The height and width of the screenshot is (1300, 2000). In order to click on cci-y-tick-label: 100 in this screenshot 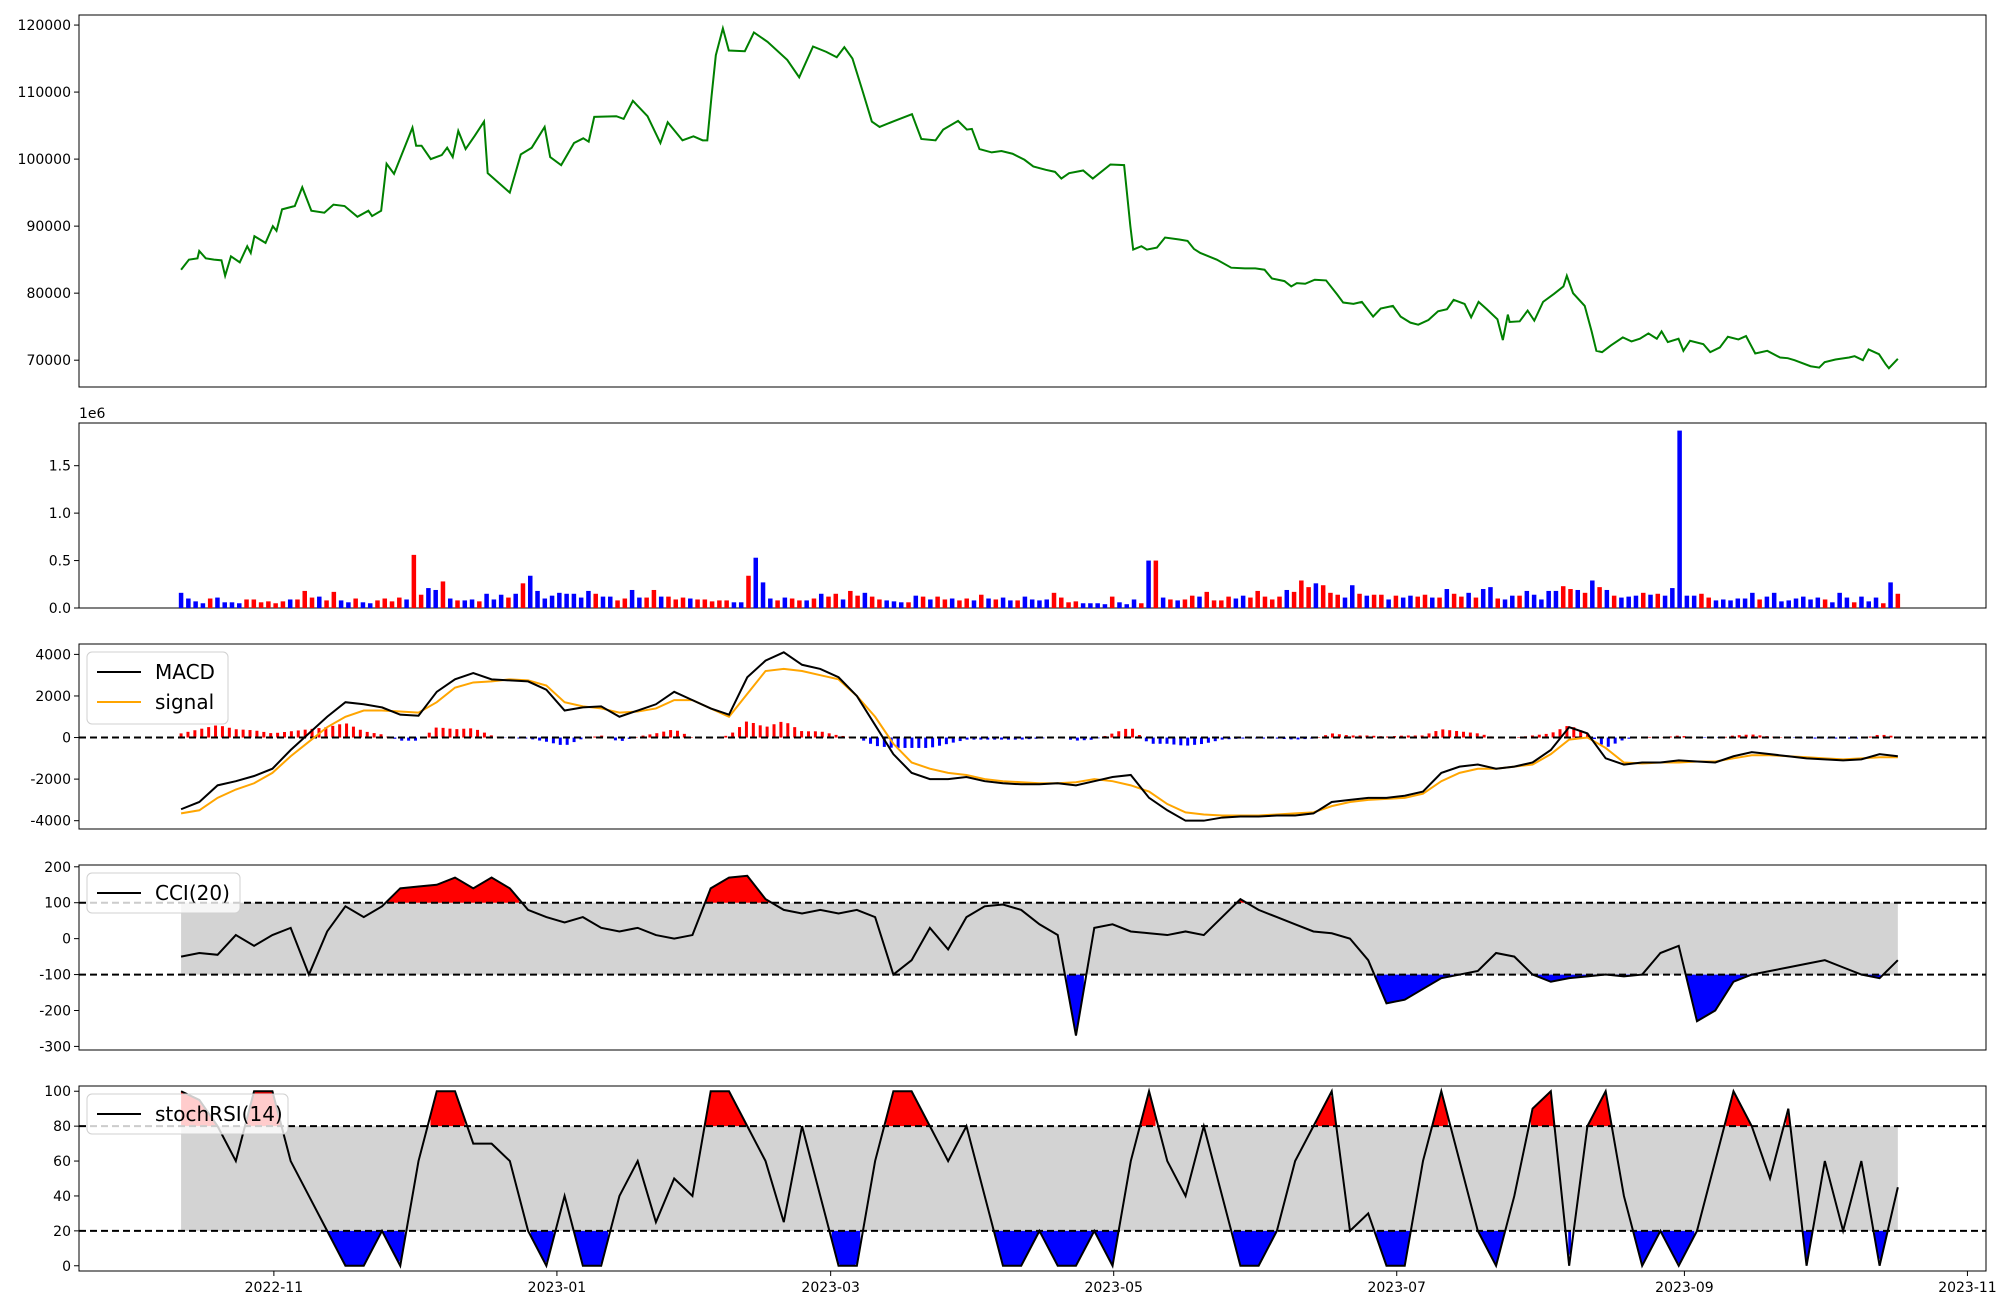, I will do `click(57, 904)`.